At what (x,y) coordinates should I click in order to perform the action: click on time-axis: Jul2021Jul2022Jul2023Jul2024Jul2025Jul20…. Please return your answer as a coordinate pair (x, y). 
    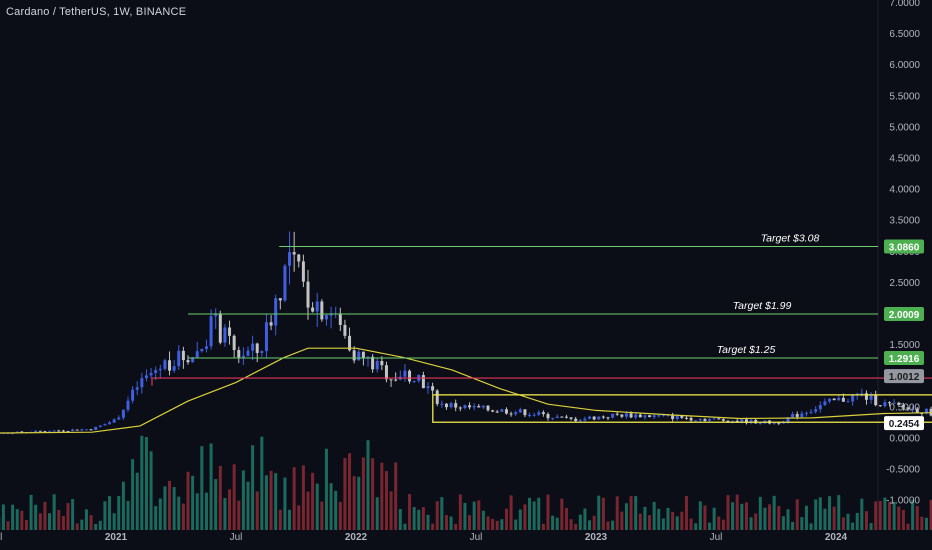
    Looking at the image, I should click on (466, 537).